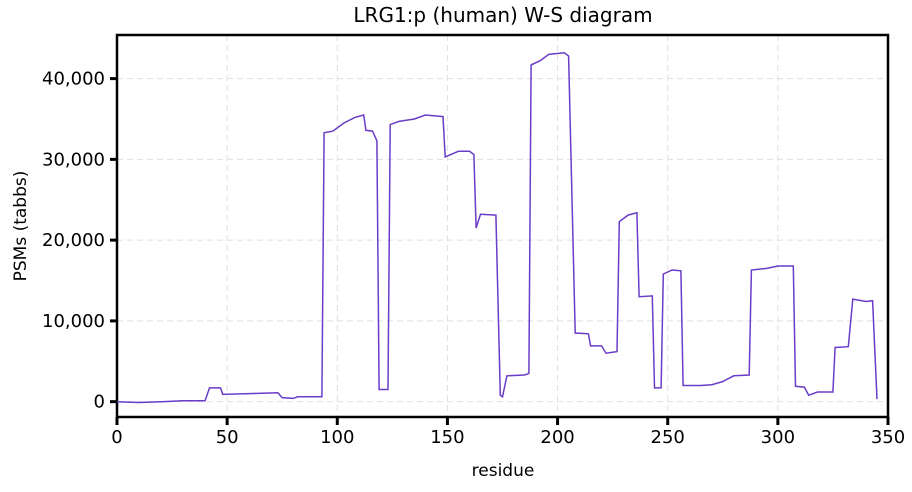 The image size is (912, 492). Describe the element at coordinates (668, 437) in the screenshot. I see `x-tick-label: 250` at that location.